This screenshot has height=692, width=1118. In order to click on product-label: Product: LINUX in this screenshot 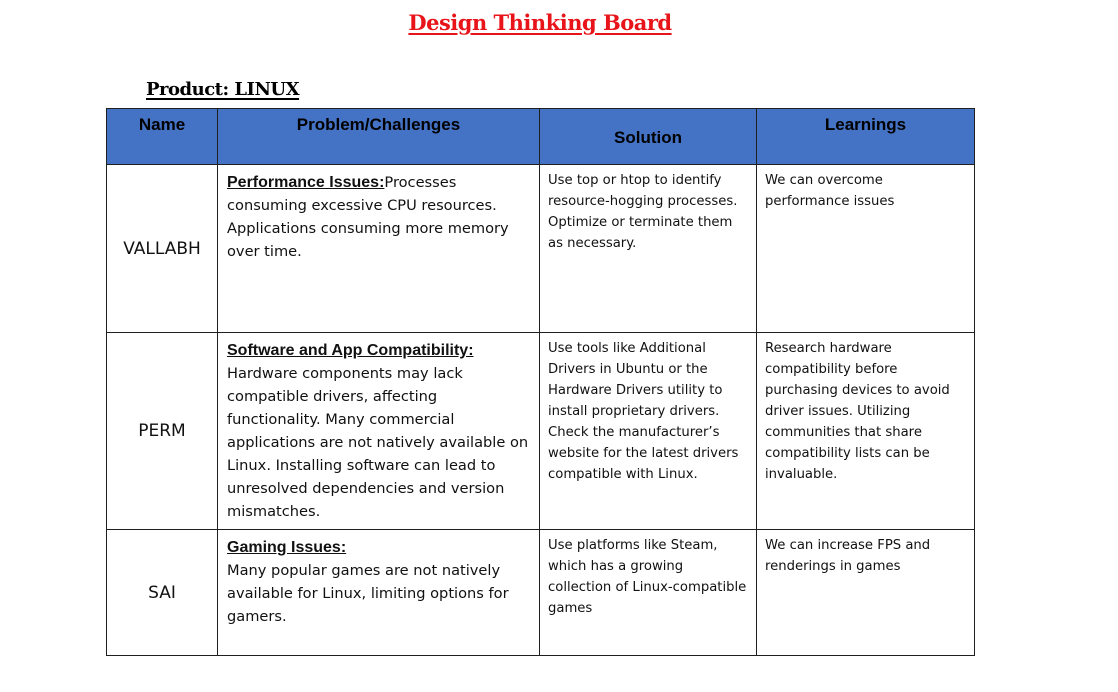, I will do `click(223, 89)`.